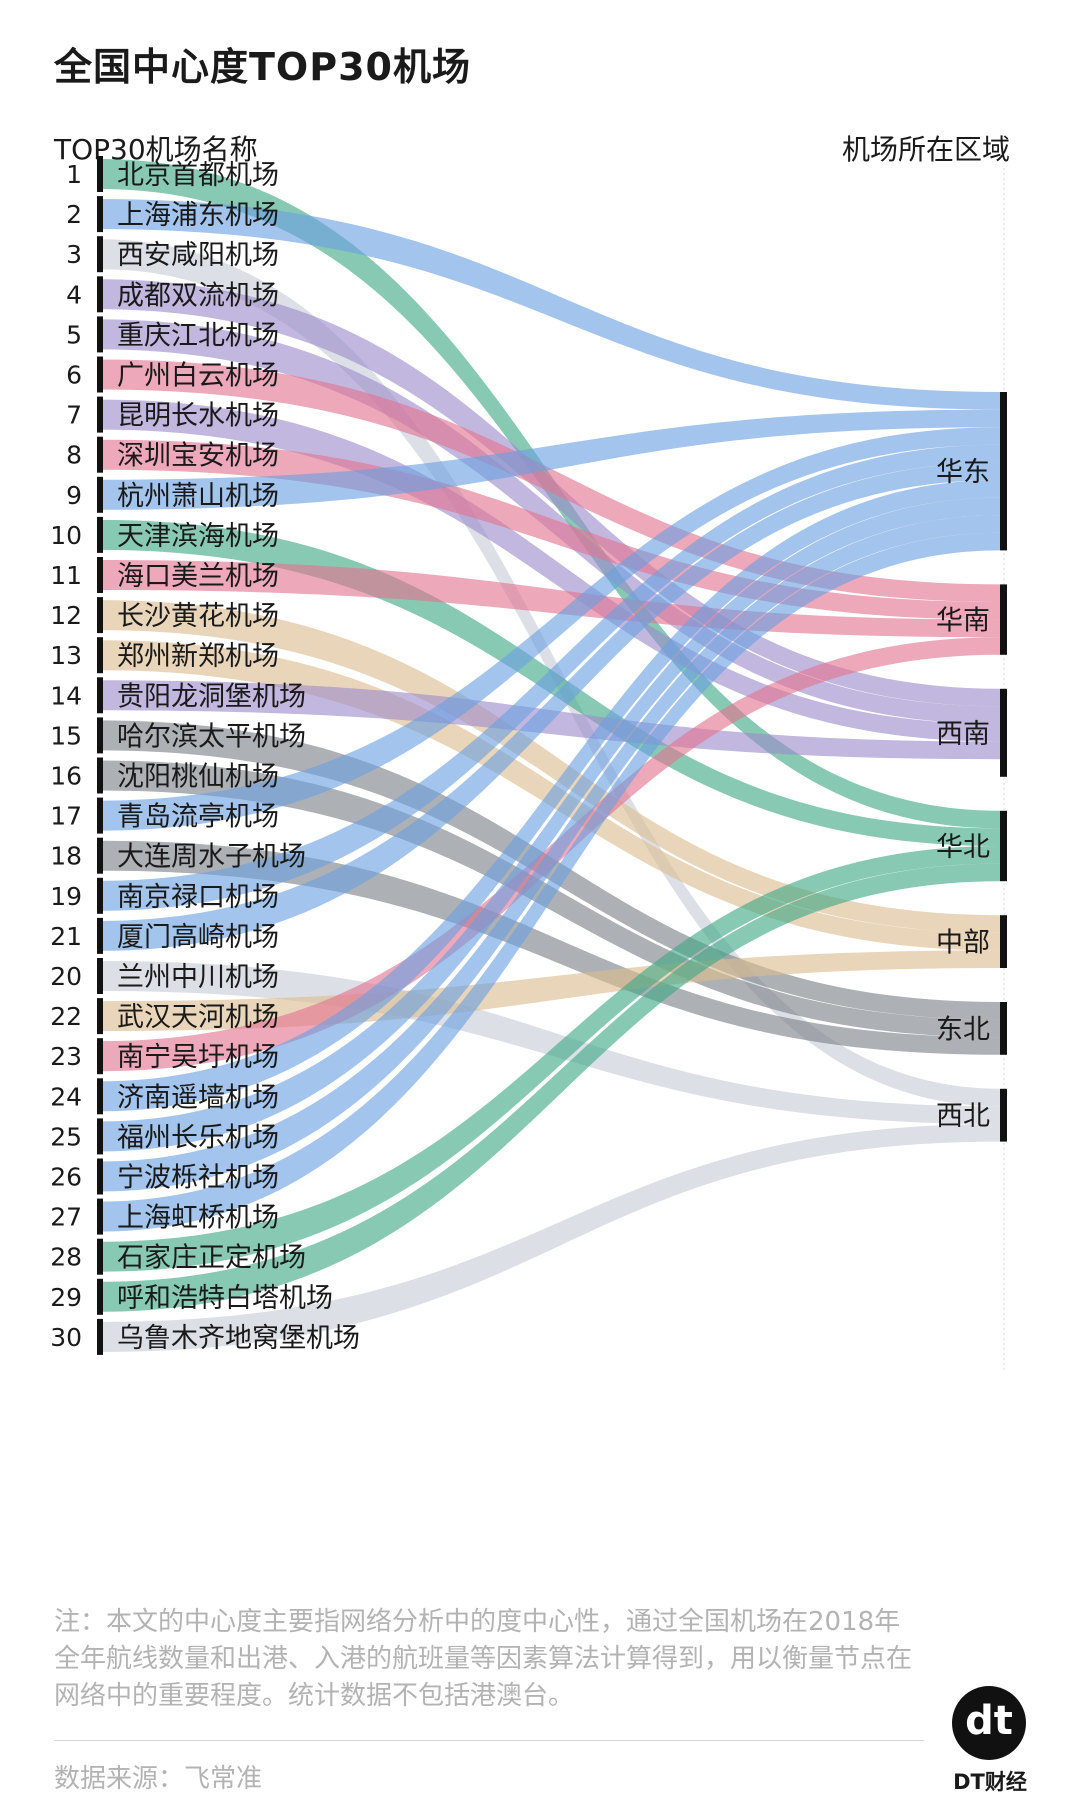  Describe the element at coordinates (66, 1136) in the screenshot. I see `airport-rank: 25` at that location.